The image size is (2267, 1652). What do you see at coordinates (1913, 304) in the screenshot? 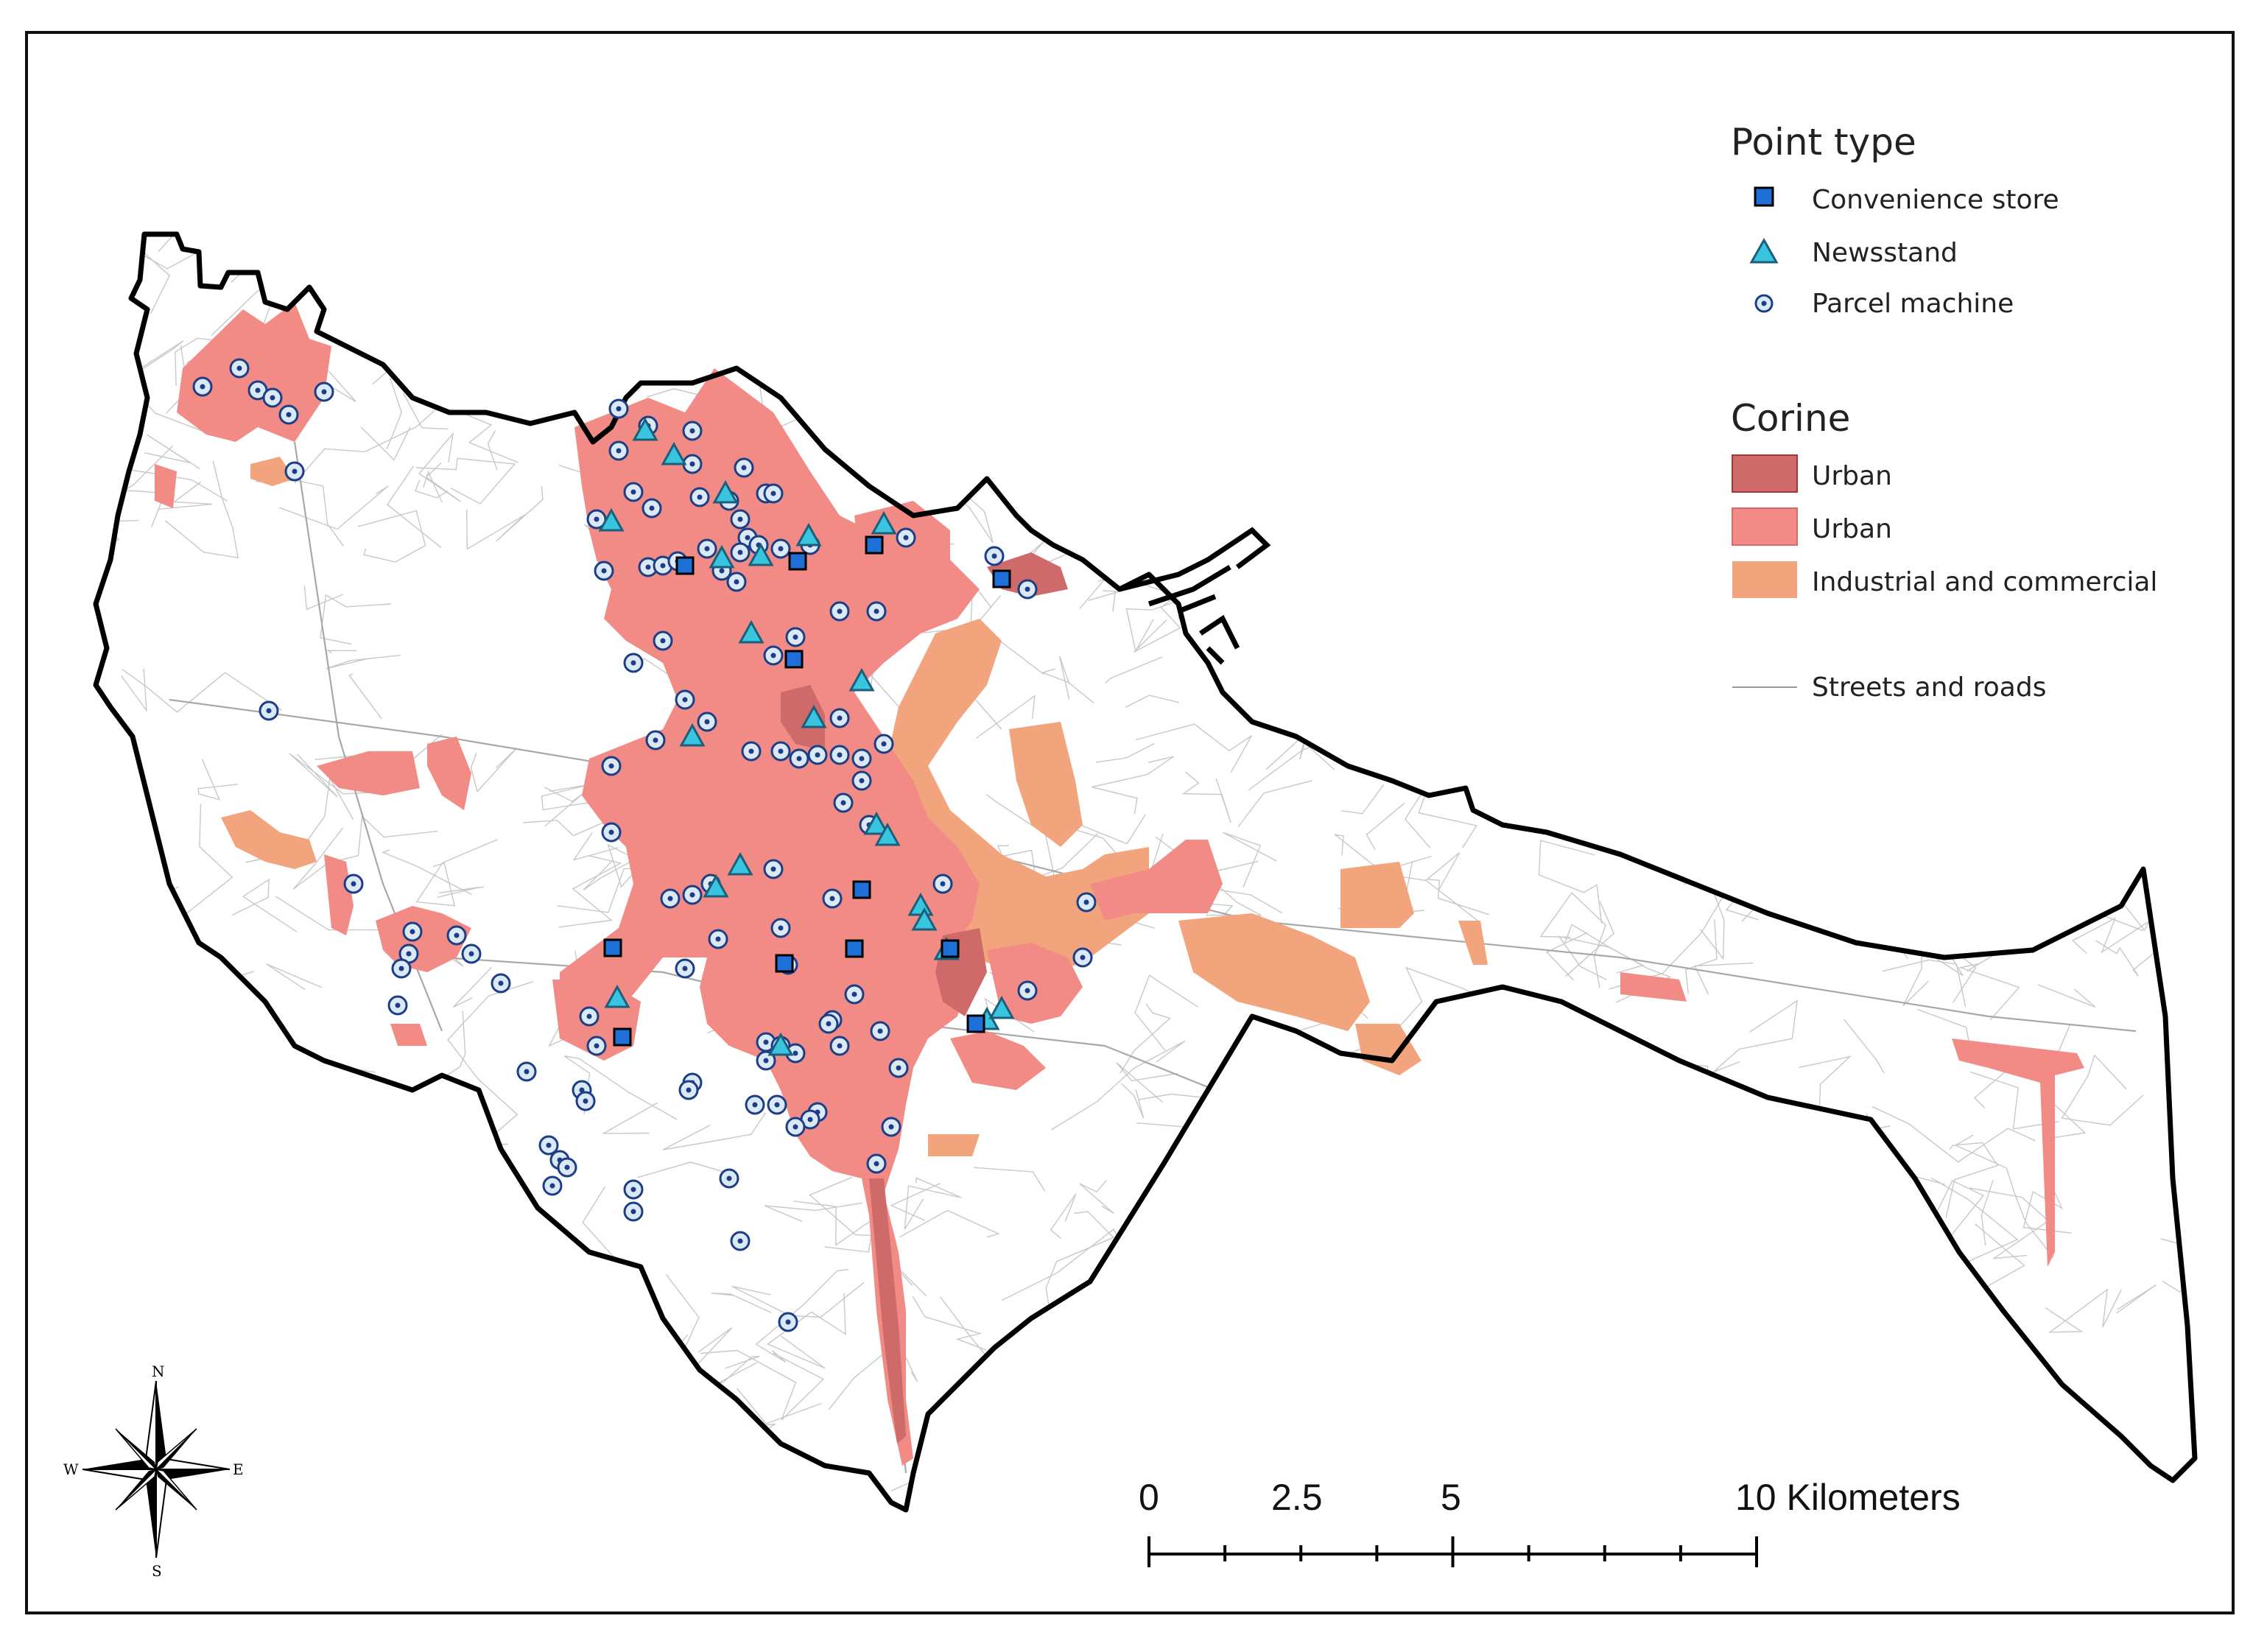
I see `legend-parcel-machine: Parcel machine` at bounding box center [1913, 304].